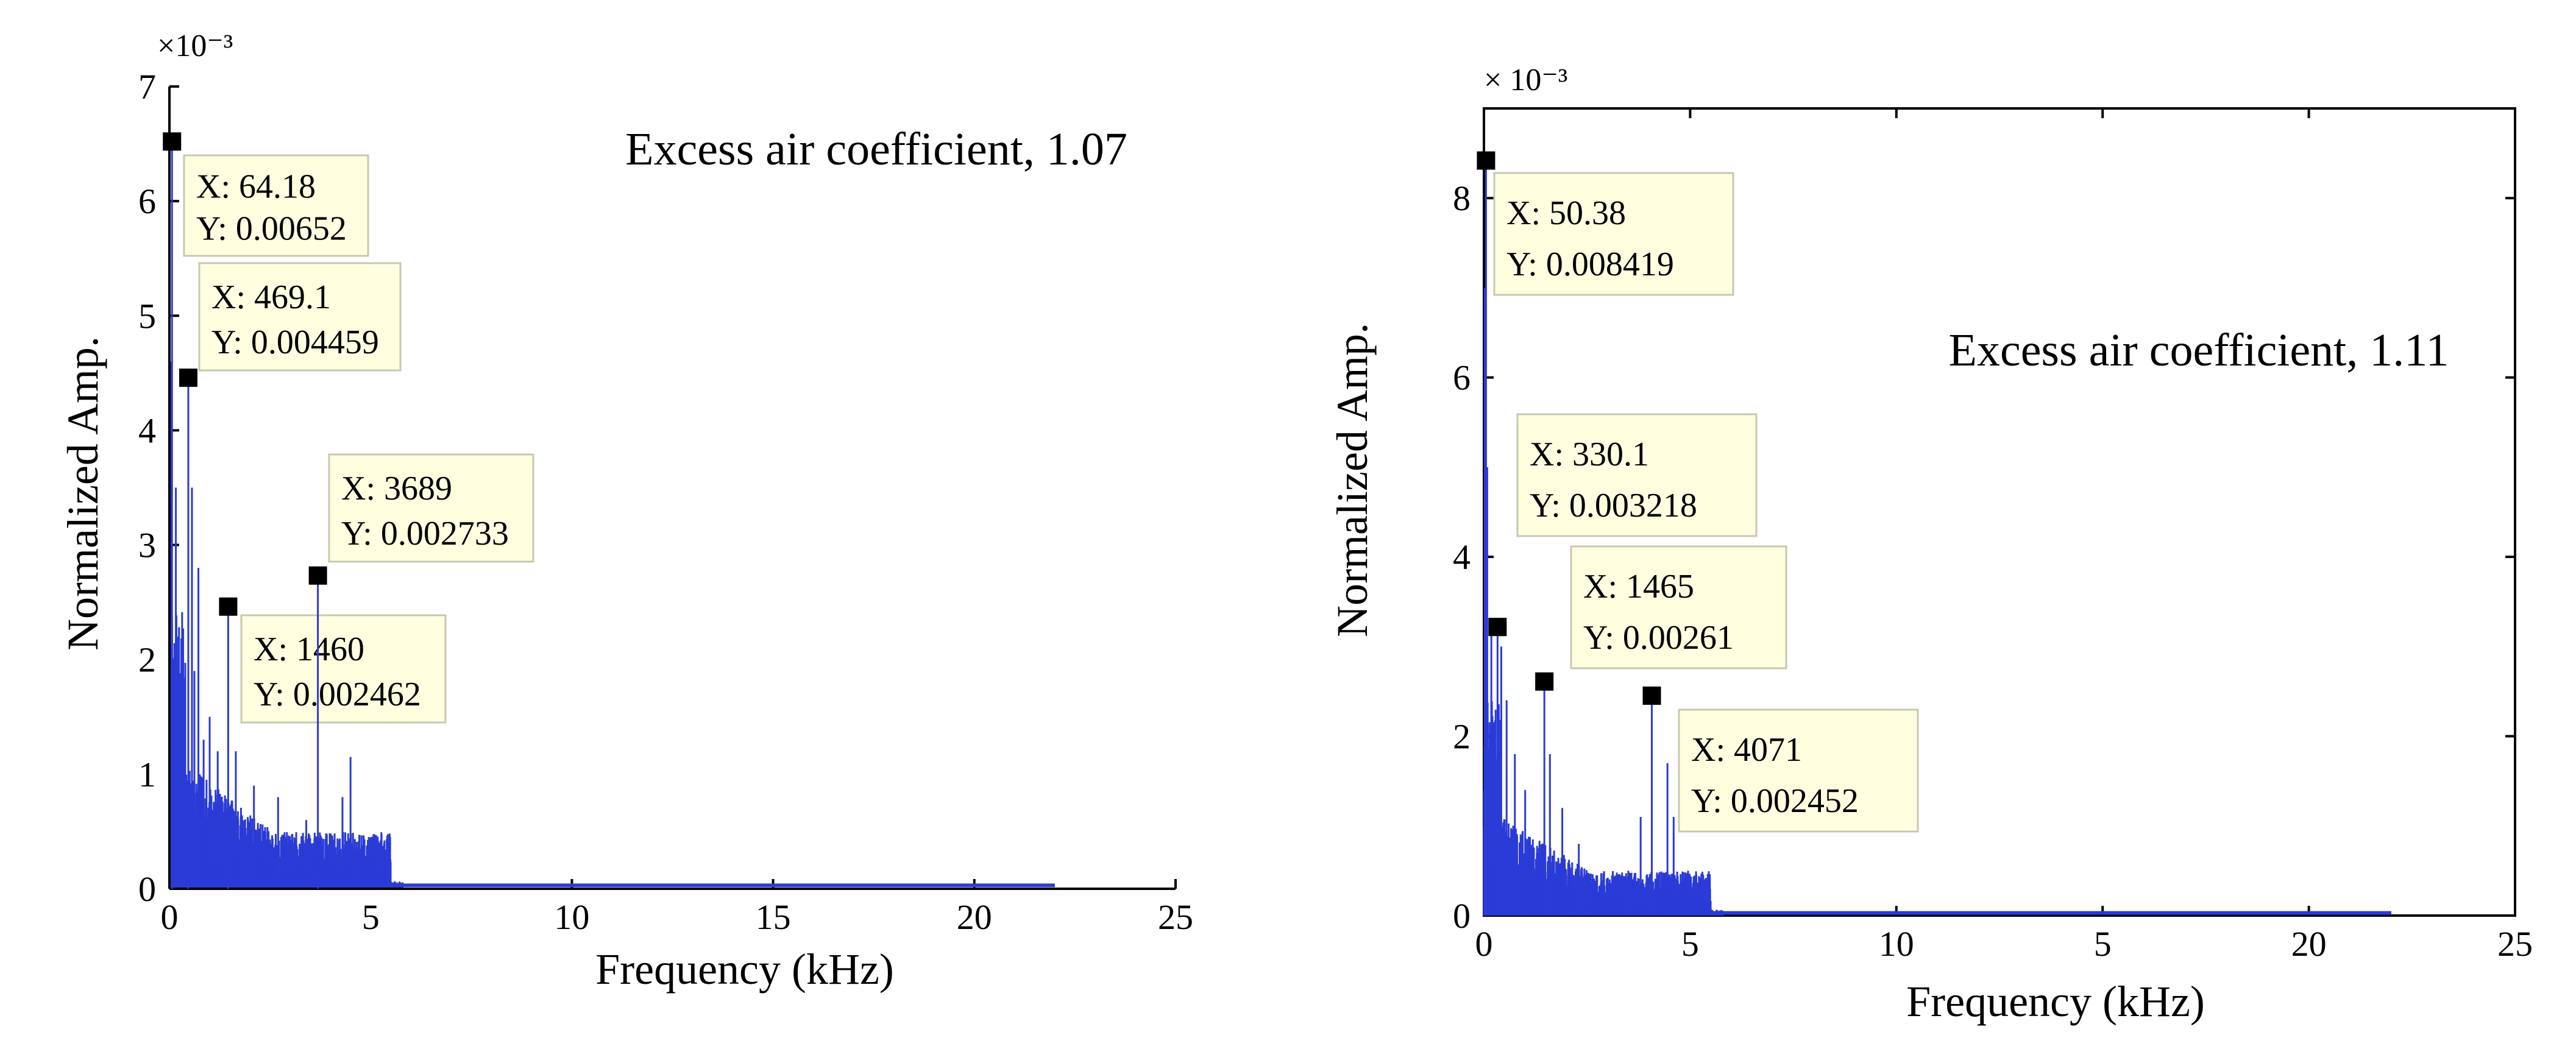 The image size is (2576, 1063). I want to click on y-exponent-label: ×10⁻³, so click(195, 46).